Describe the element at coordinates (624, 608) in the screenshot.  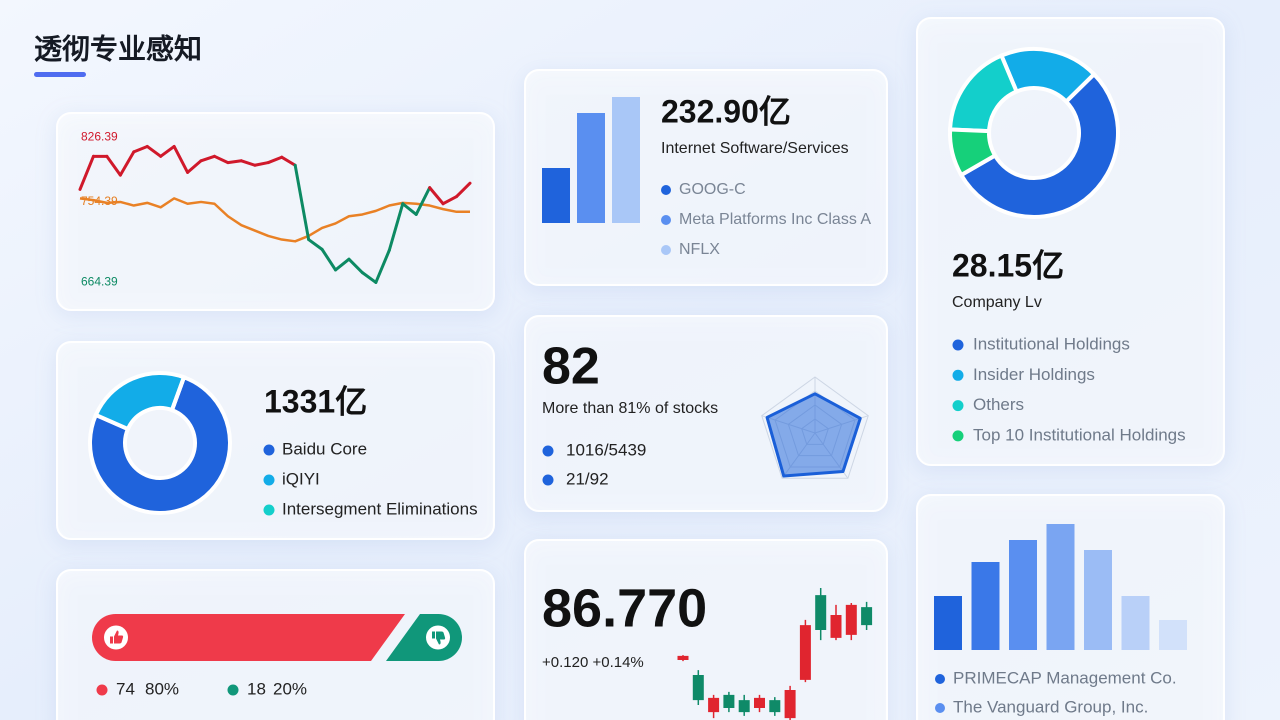
I see `headline-value: 86.770` at that location.